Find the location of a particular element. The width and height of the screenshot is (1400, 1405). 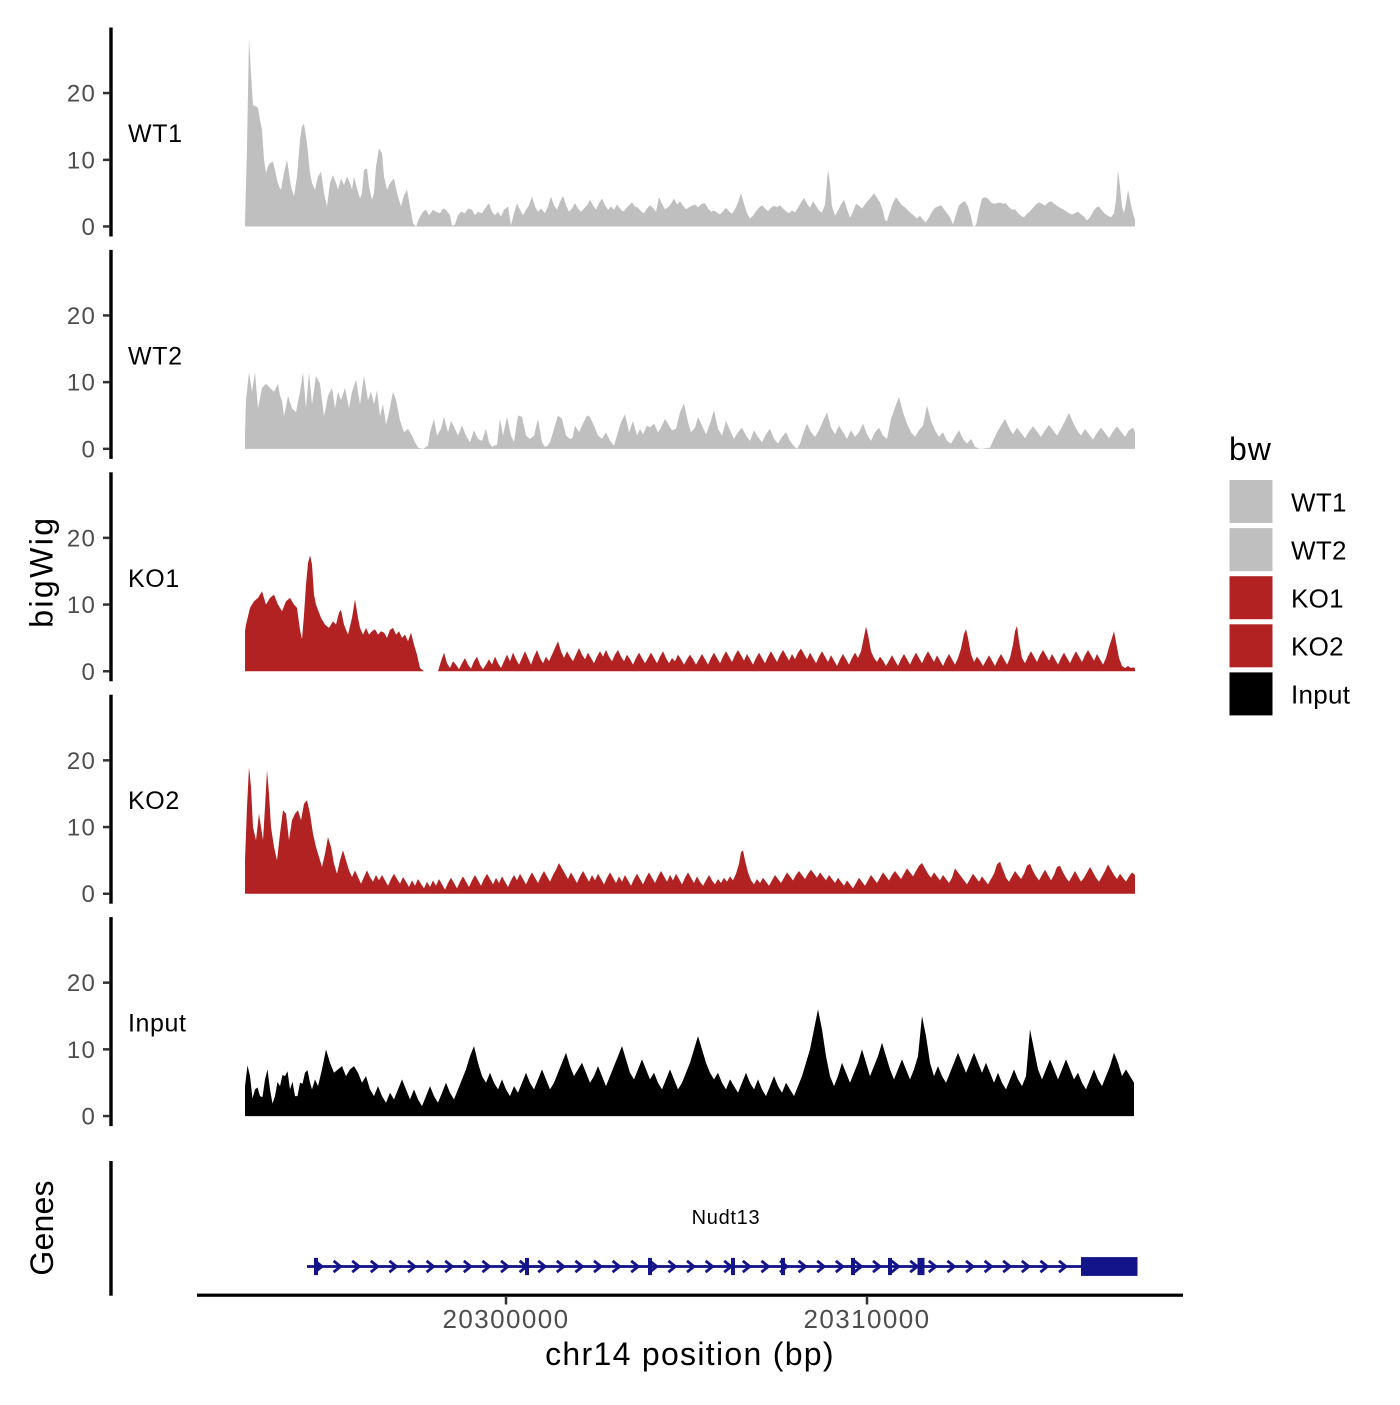

svg-text: Nudt13 is located at coordinates (726, 1218).